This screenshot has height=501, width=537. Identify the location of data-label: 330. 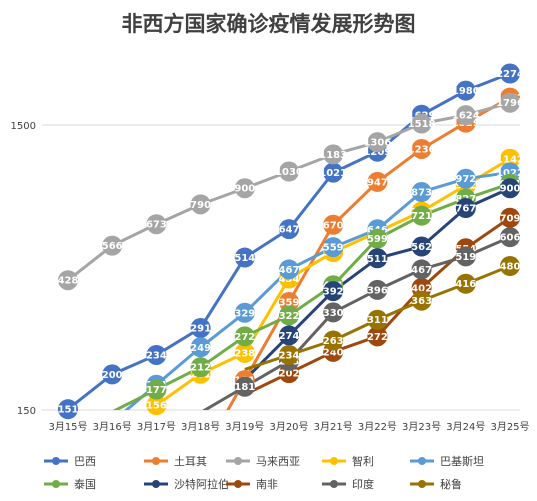
(333, 313).